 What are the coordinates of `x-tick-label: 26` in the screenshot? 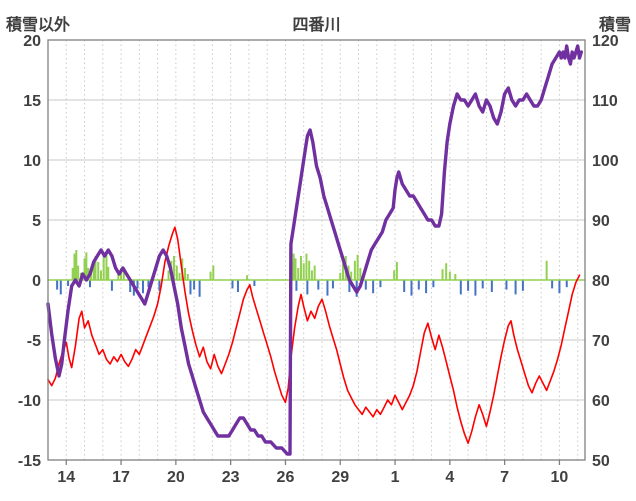 It's located at (286, 477).